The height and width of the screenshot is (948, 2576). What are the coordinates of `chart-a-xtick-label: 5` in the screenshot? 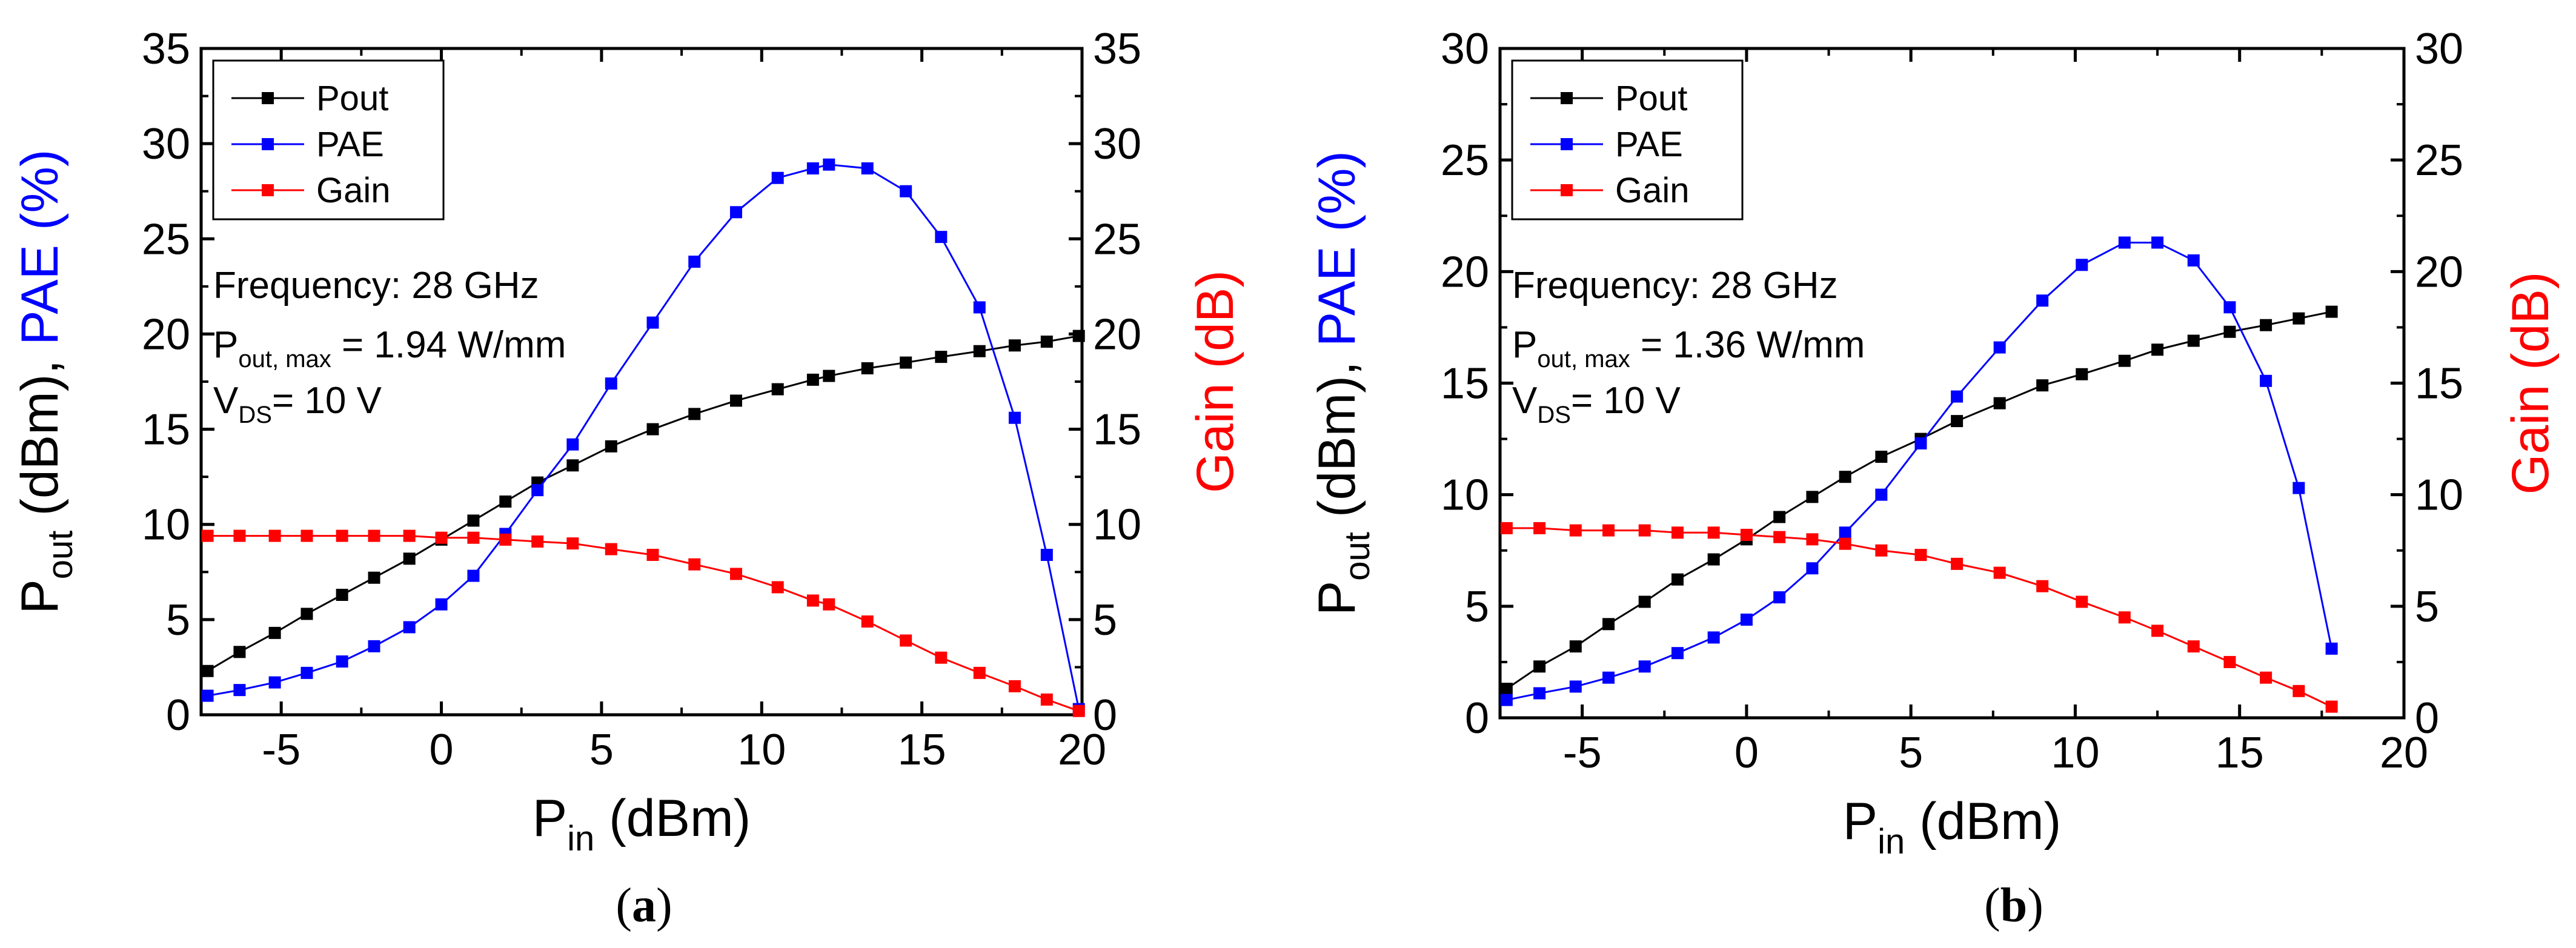 It's located at (601, 750).